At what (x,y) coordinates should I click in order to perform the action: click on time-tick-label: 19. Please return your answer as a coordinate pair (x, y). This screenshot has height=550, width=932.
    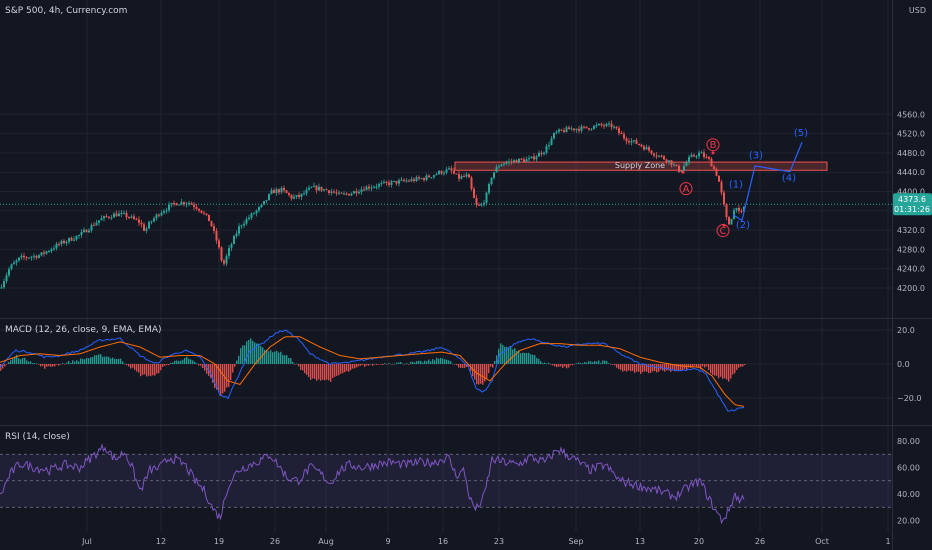
    Looking at the image, I should click on (219, 541).